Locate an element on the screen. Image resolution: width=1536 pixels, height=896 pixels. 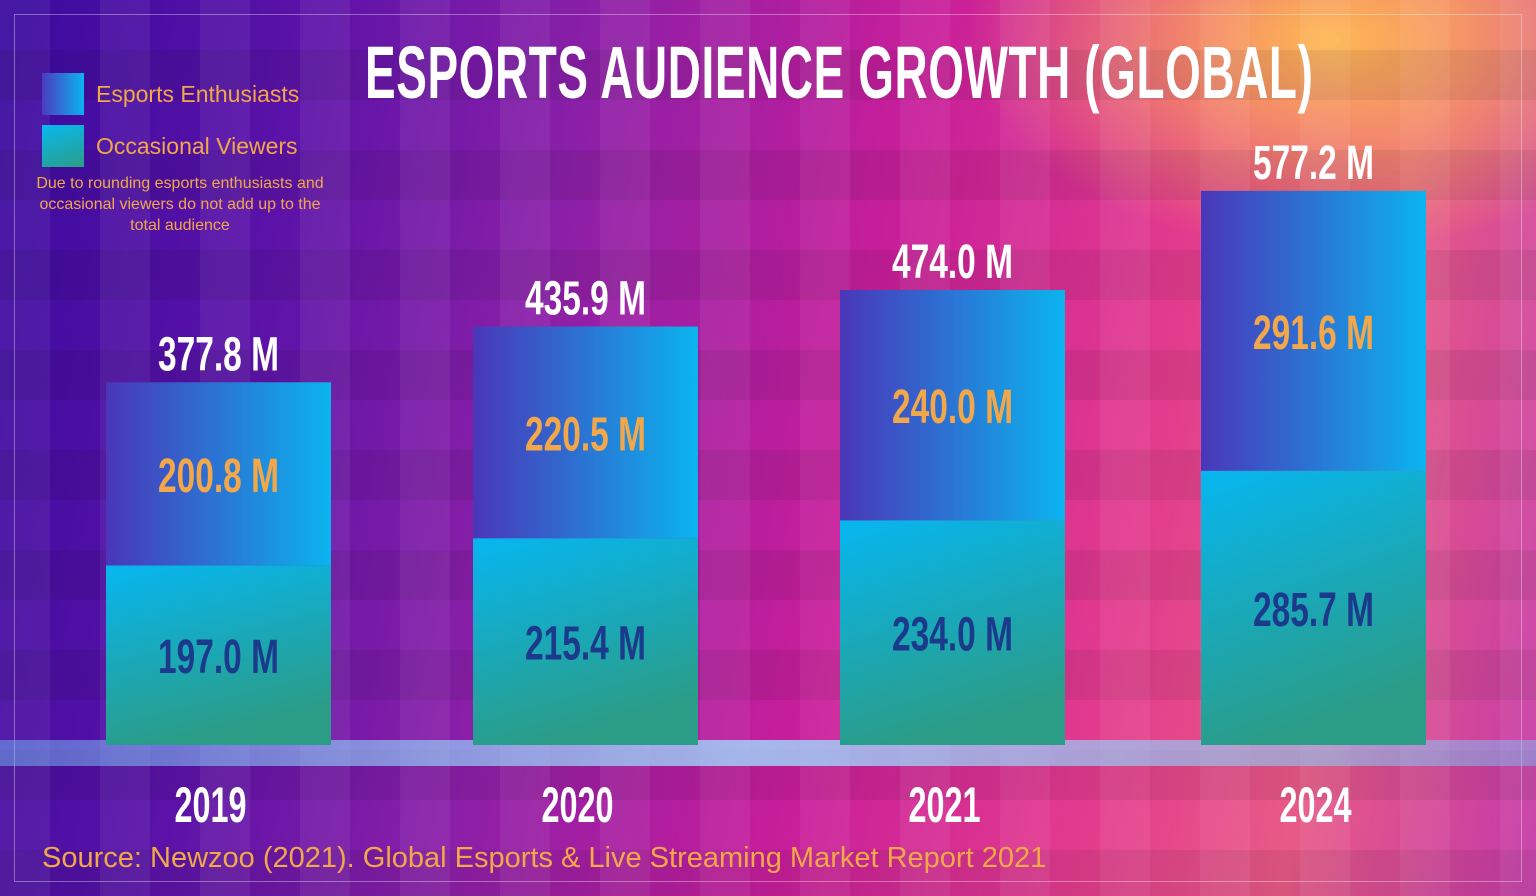
x-tick-label: 2020 is located at coordinates (578, 805).